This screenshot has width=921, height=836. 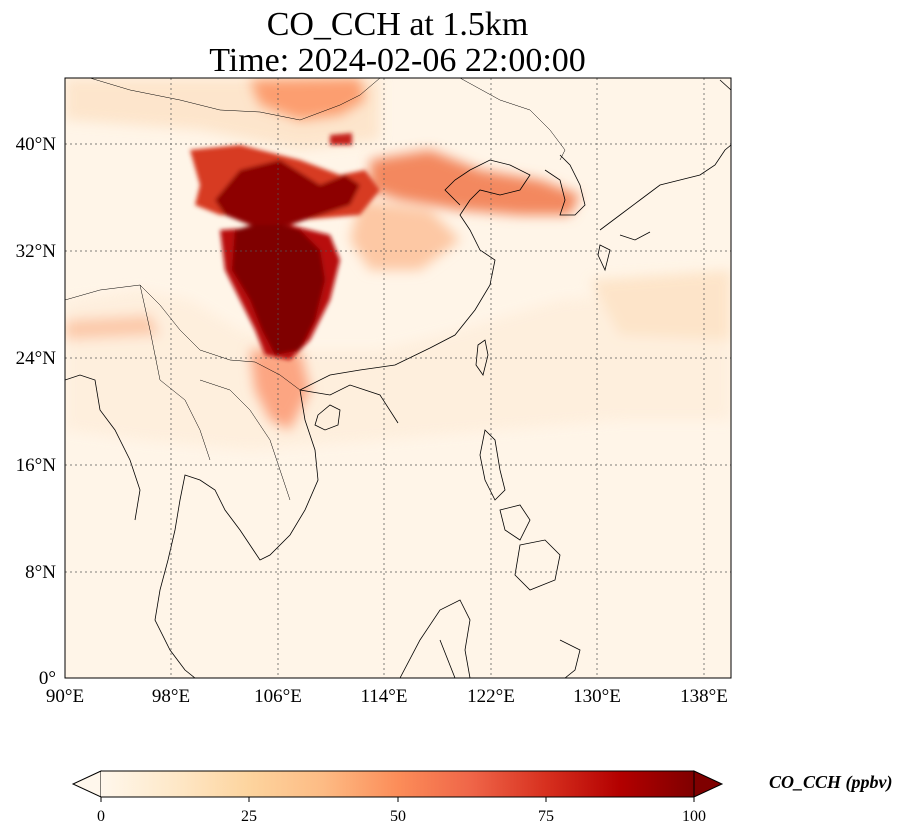 What do you see at coordinates (101, 816) in the screenshot?
I see `colorbar-tick-label: 0` at bounding box center [101, 816].